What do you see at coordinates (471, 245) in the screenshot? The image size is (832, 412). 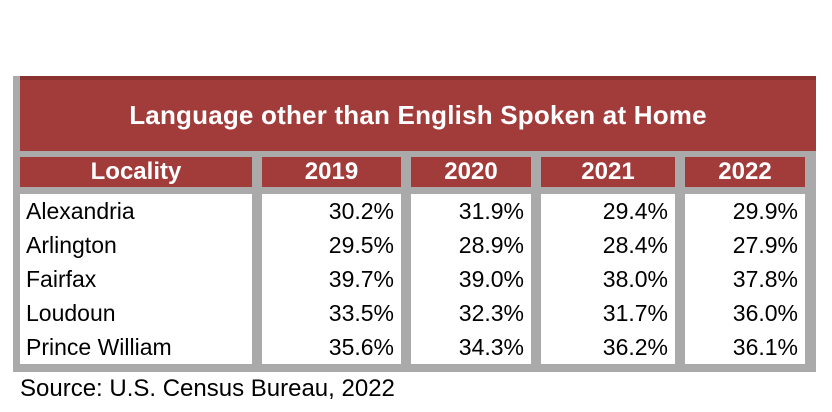 I see `value-cell: 28.9%` at bounding box center [471, 245].